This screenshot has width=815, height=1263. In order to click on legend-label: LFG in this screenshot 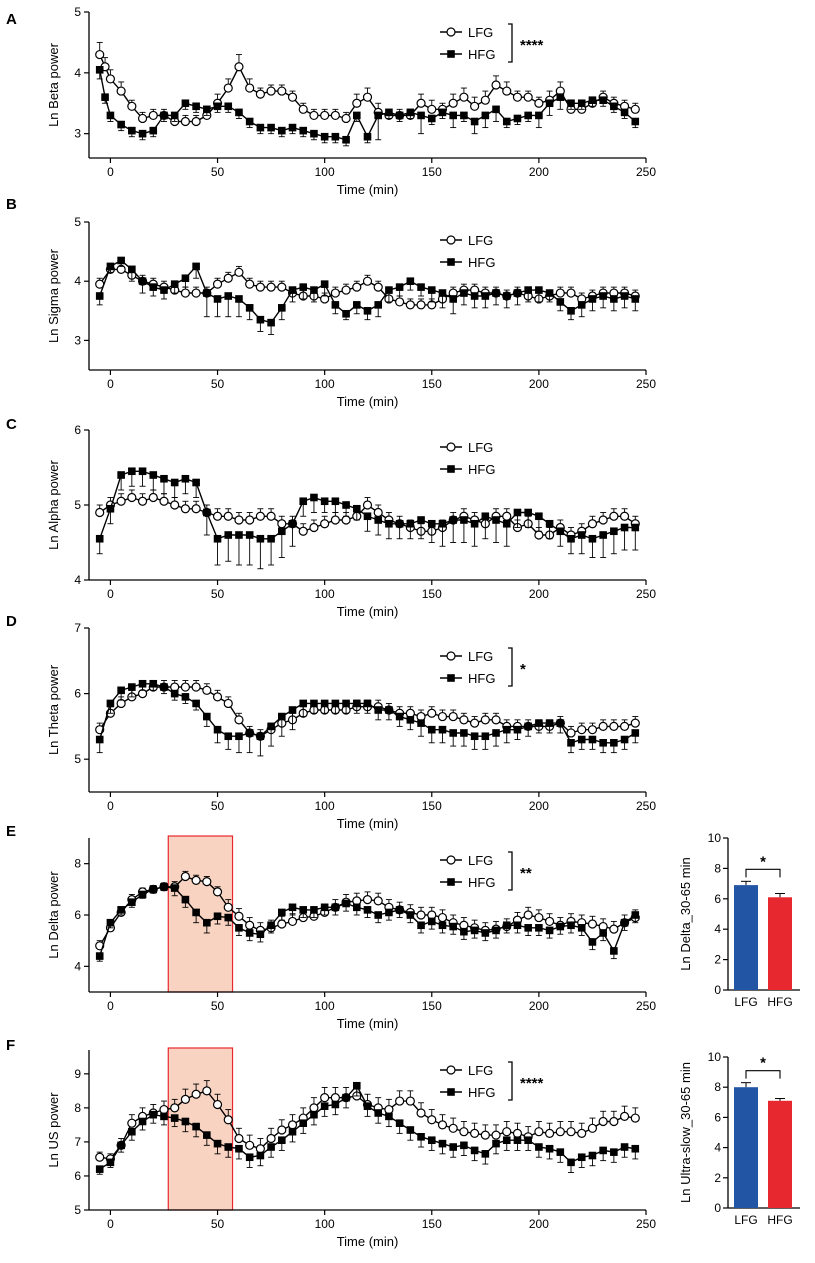, I will do `click(480, 1070)`.